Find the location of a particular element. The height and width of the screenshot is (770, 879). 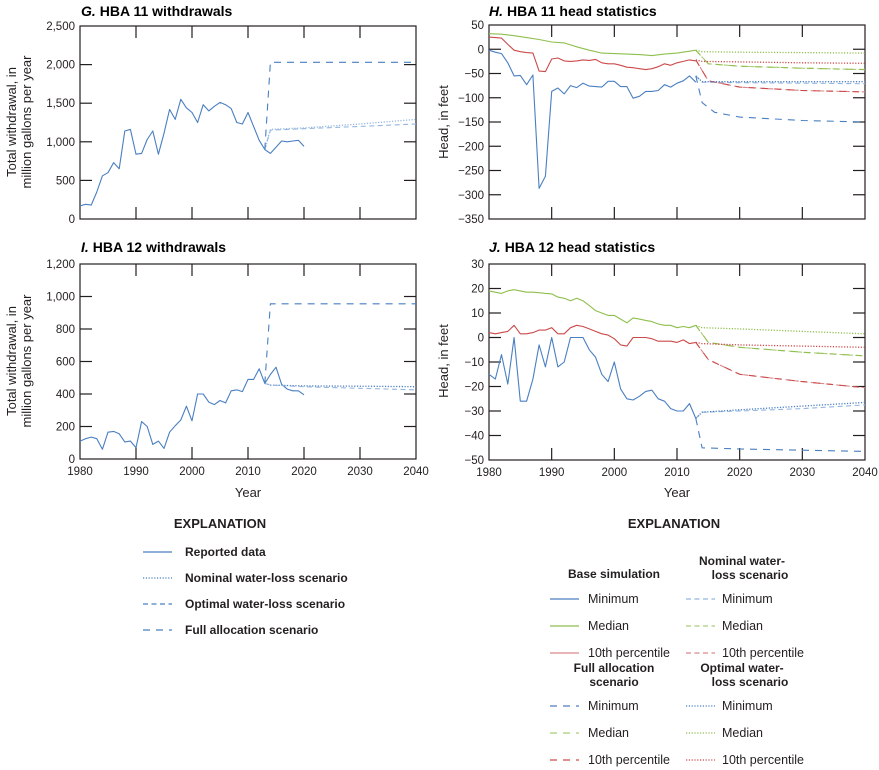

x-tick-label: 2020 is located at coordinates (304, 472).